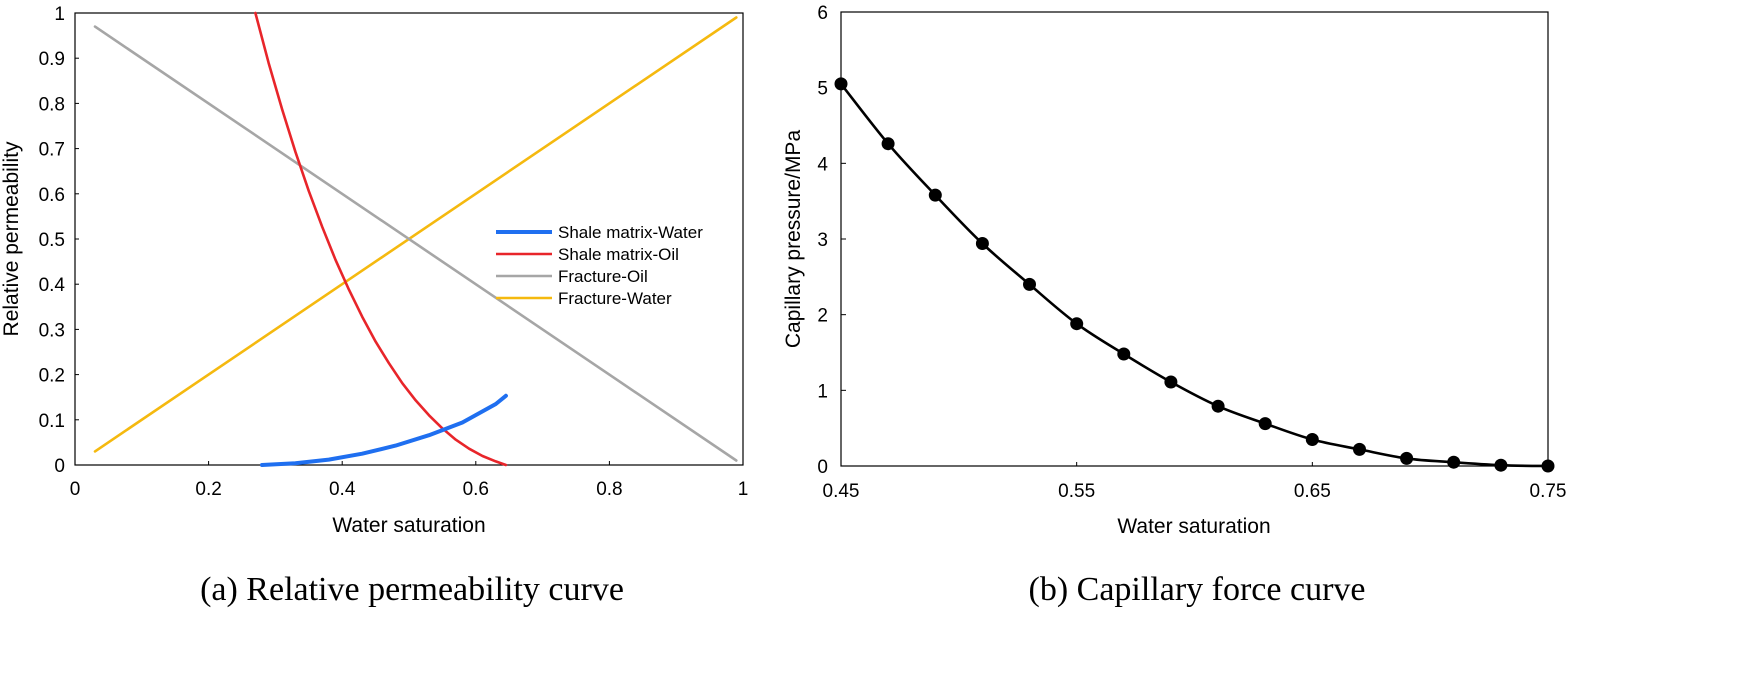 This screenshot has height=683, width=1750. I want to click on y-ticks: 0 1 2 3 4 5 6, so click(831, 240).